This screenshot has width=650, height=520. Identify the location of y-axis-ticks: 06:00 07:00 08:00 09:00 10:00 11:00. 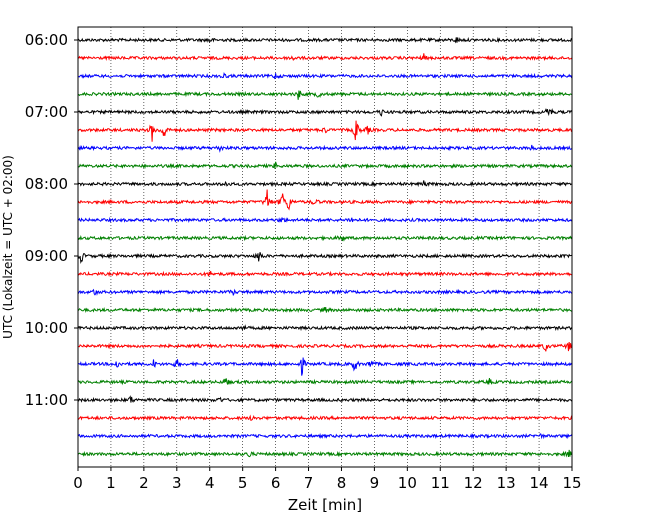
(51, 220).